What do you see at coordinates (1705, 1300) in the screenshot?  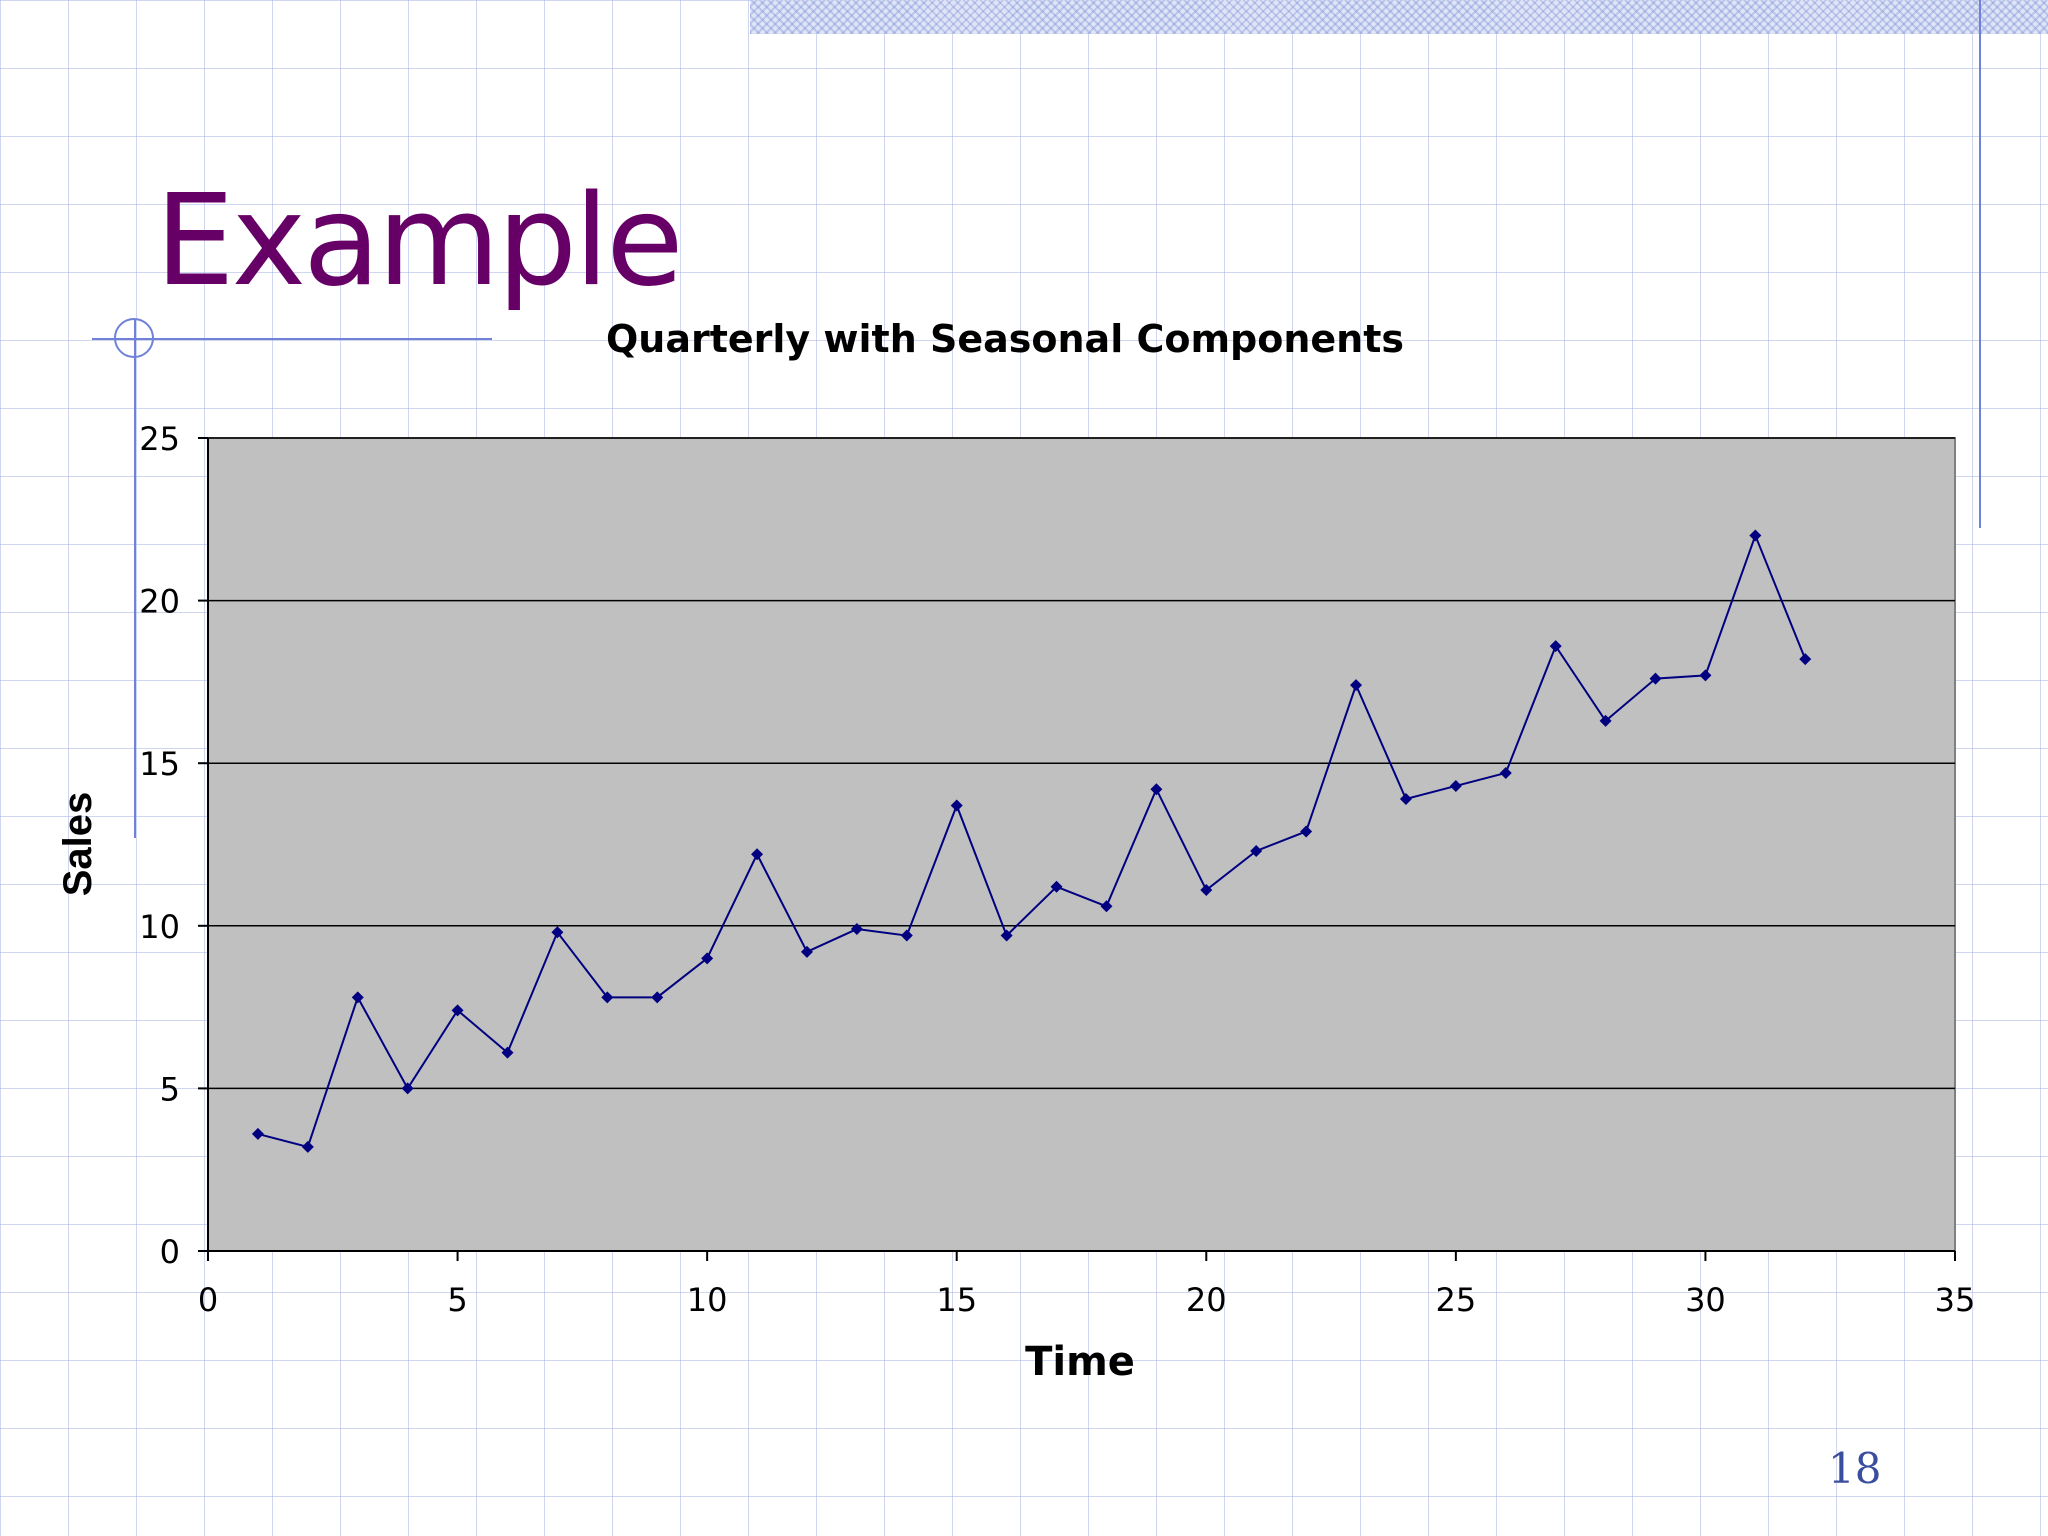 I see `x-tick-label-6: 30` at bounding box center [1705, 1300].